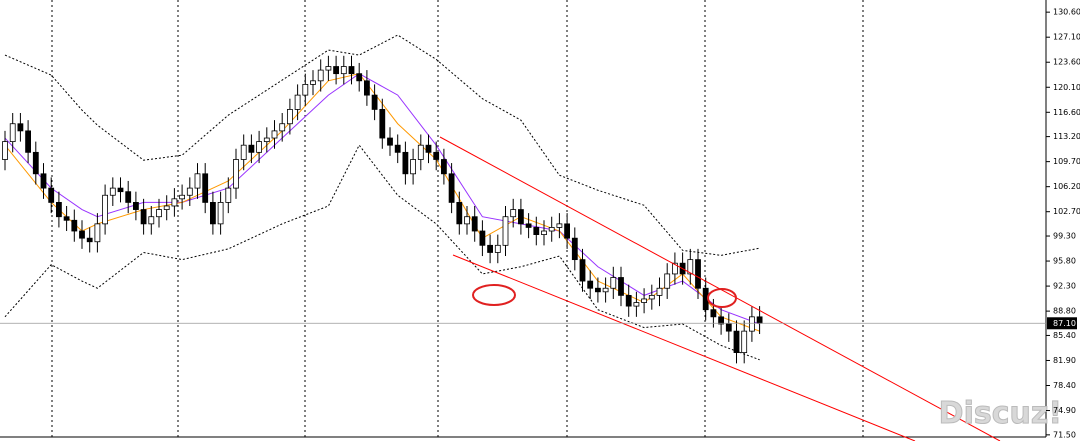 This screenshot has width=1080, height=441. I want to click on y-tick-label: 102.70, so click(1066, 211).